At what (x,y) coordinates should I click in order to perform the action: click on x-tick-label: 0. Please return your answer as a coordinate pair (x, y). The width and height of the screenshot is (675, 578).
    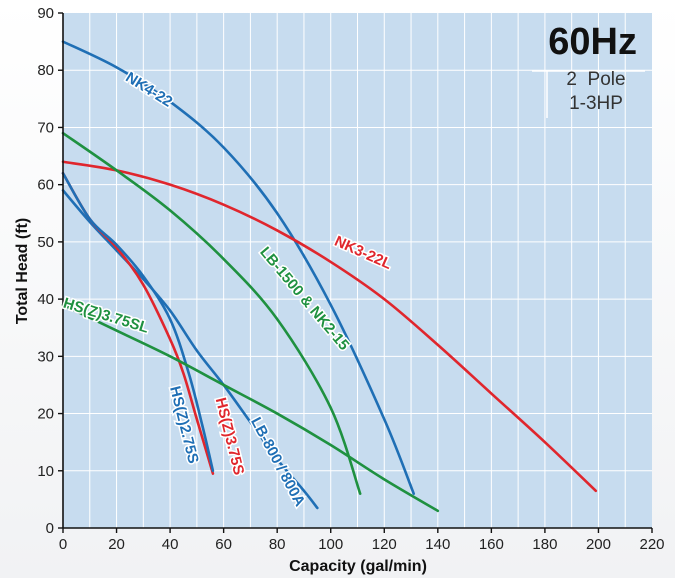
    Looking at the image, I should click on (63, 544).